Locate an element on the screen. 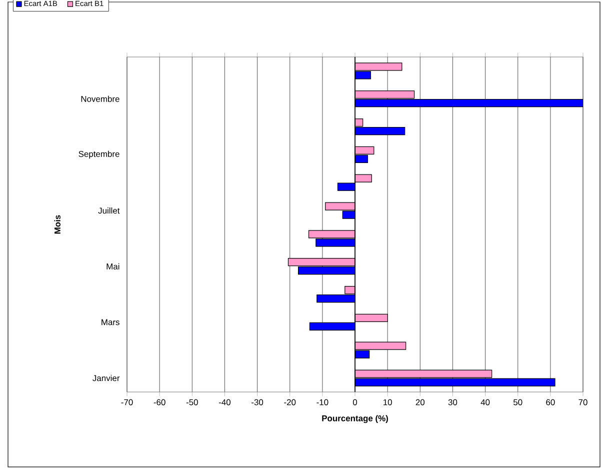 The image size is (602, 469). x-tick-label: -60 is located at coordinates (160, 402).